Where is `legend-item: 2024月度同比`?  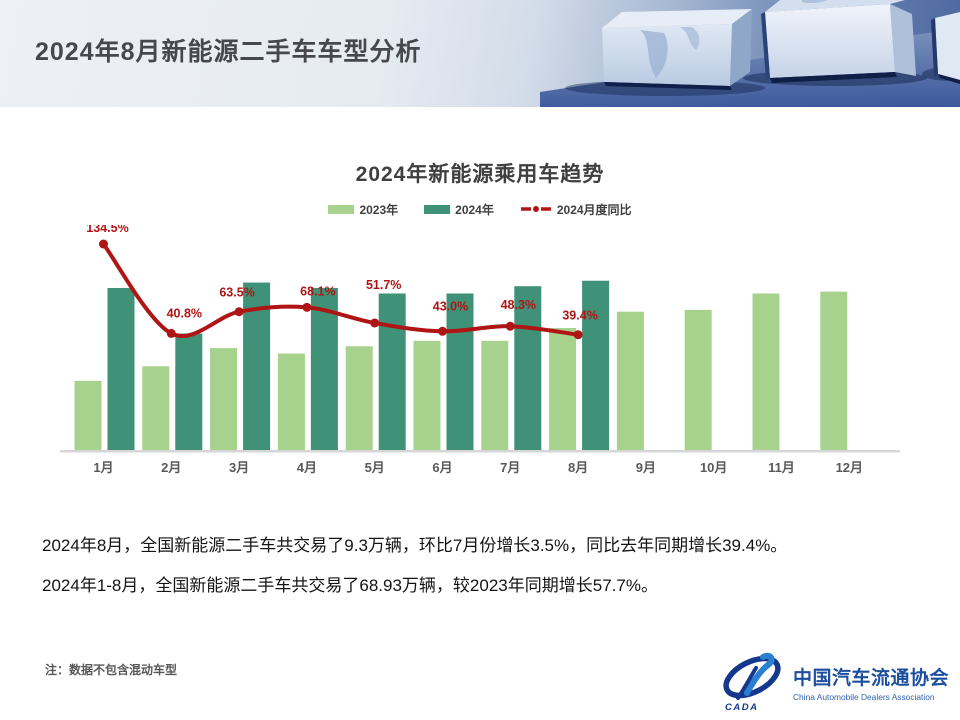 legend-item: 2024月度同比 is located at coordinates (576, 209).